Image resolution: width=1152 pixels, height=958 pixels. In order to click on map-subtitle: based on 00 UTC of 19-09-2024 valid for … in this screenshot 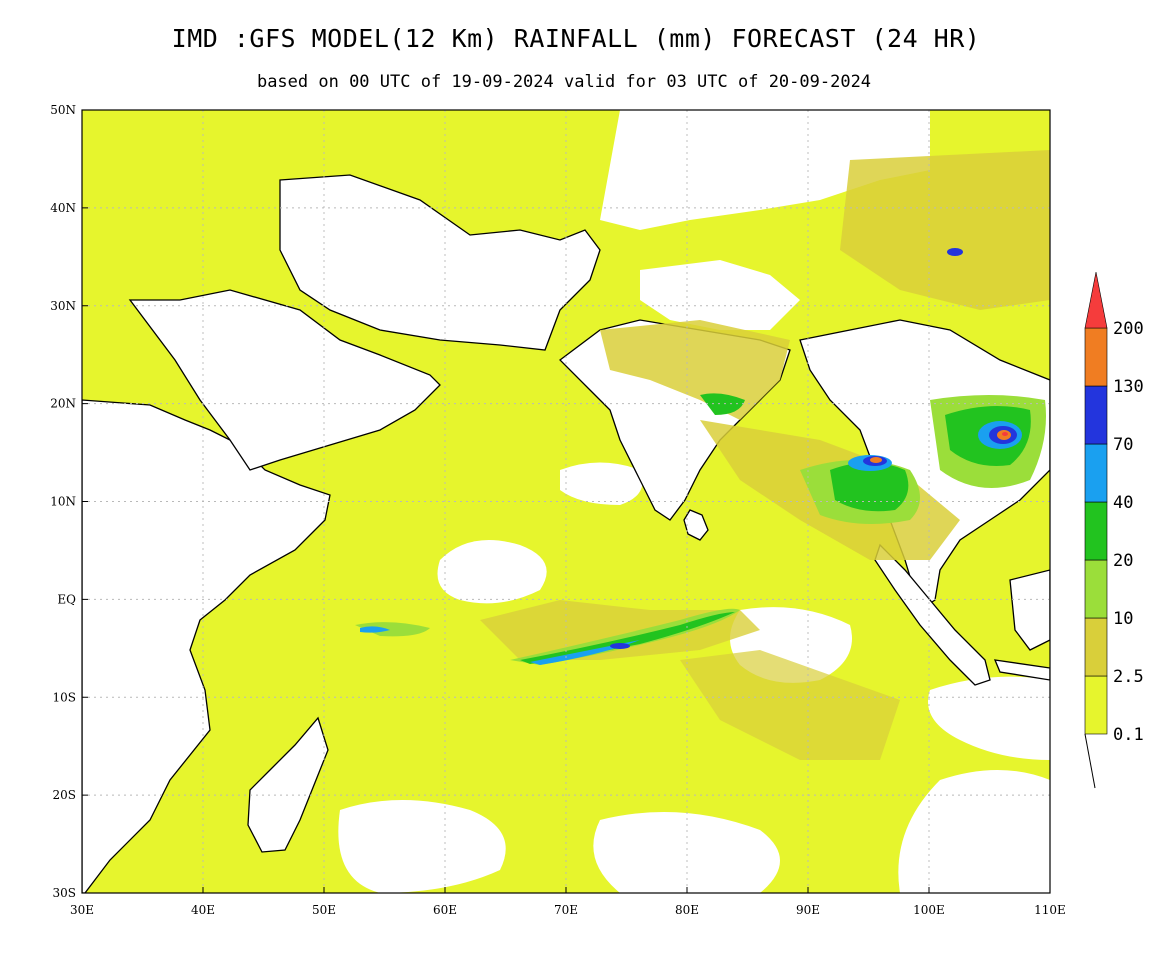, I will do `click(564, 82)`.